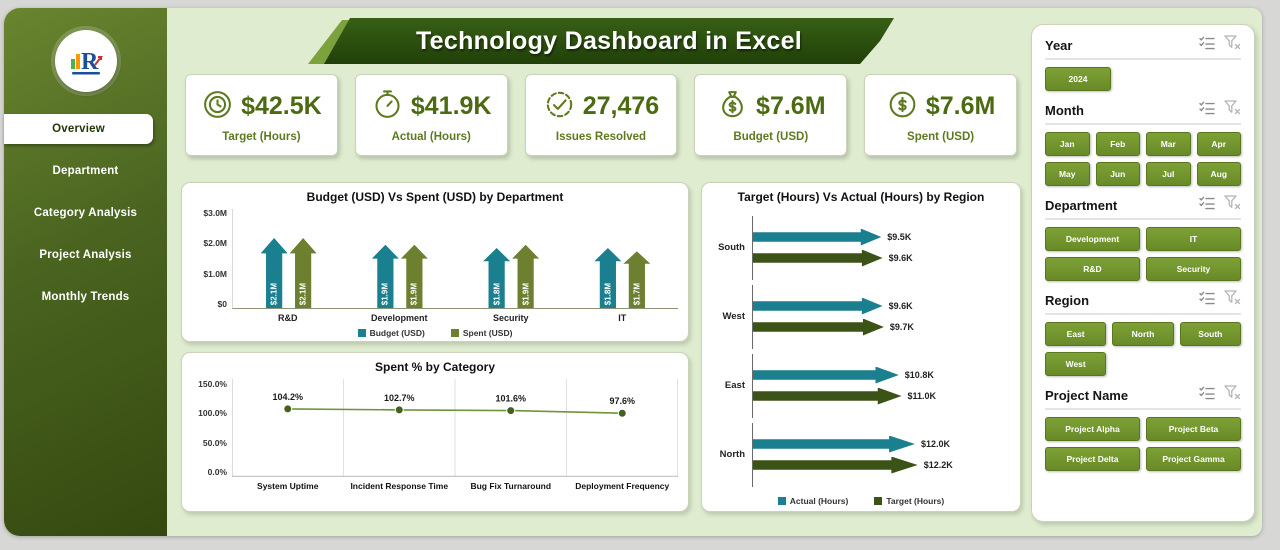  I want to click on filter-option-jun: Jun, so click(1117, 174).